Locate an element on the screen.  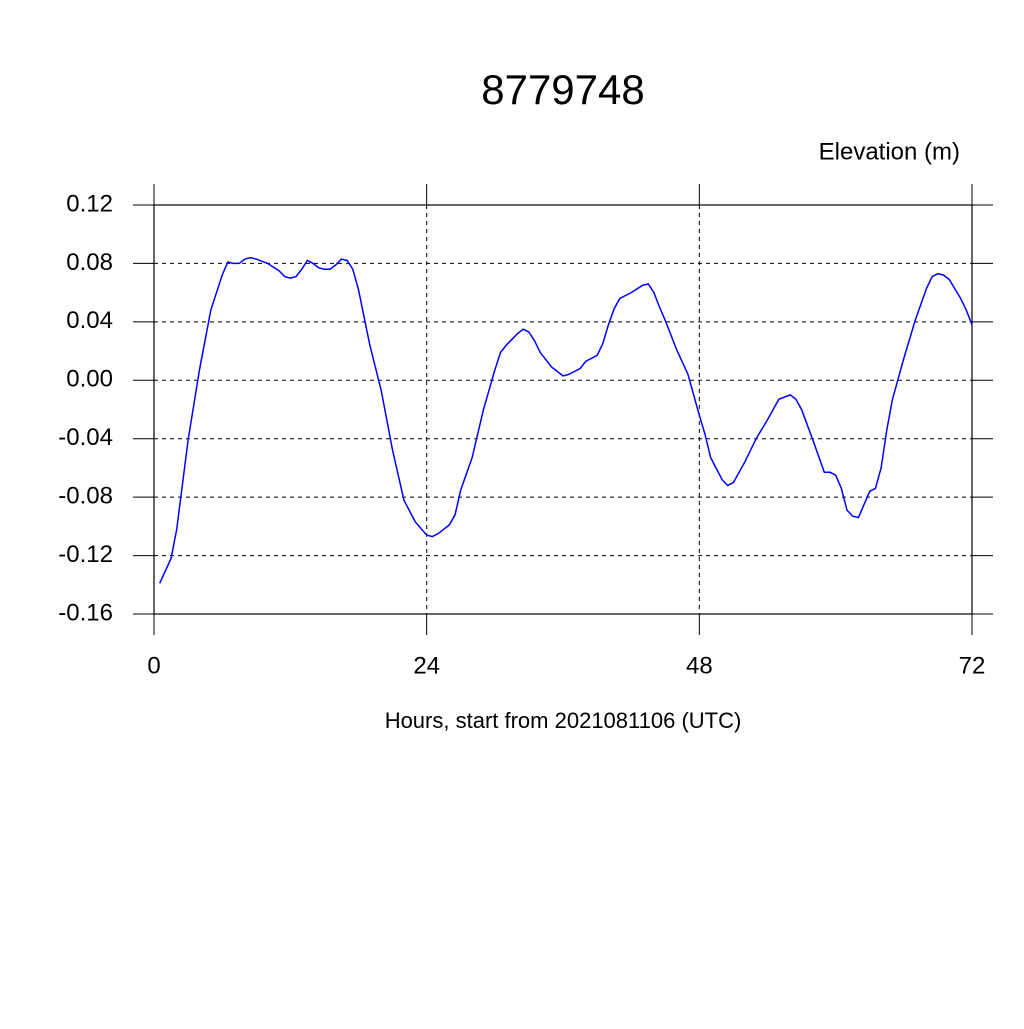
y-tick-label: 0.04 is located at coordinates (89, 320).